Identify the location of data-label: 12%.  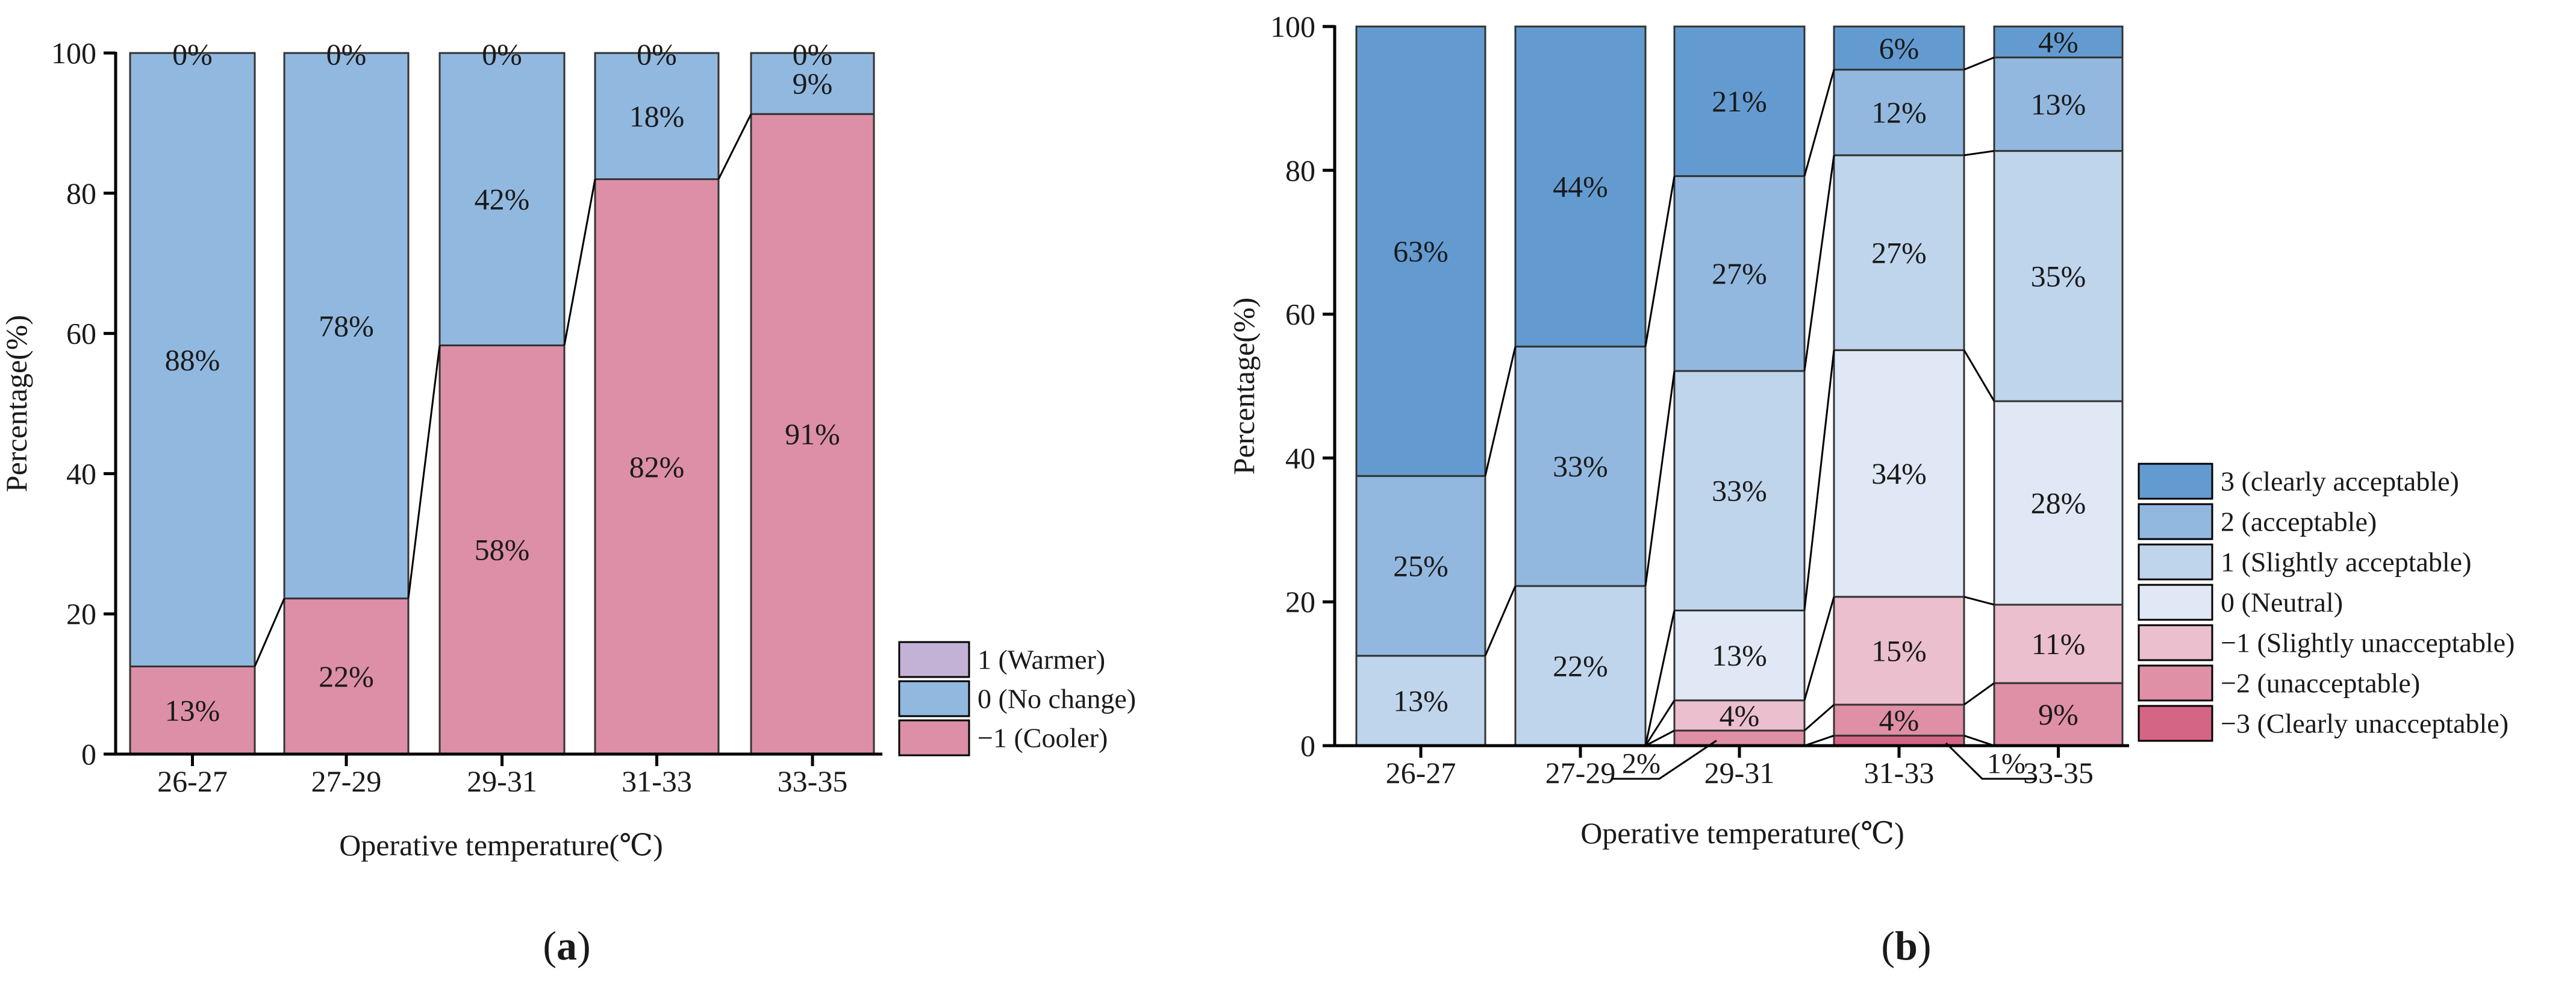
(1899, 112).